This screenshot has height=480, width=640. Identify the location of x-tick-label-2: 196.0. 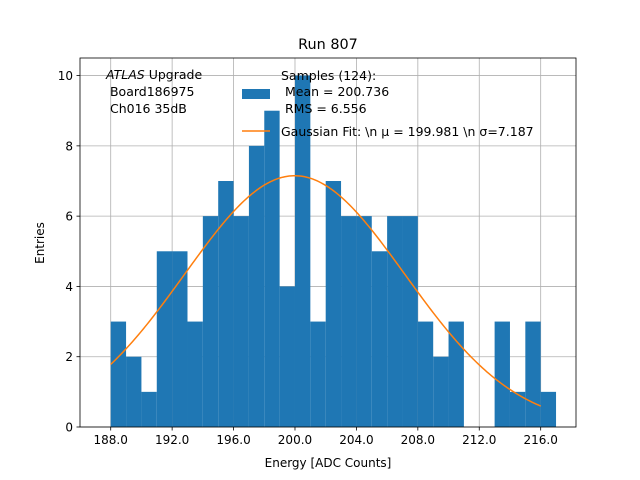
(233, 440).